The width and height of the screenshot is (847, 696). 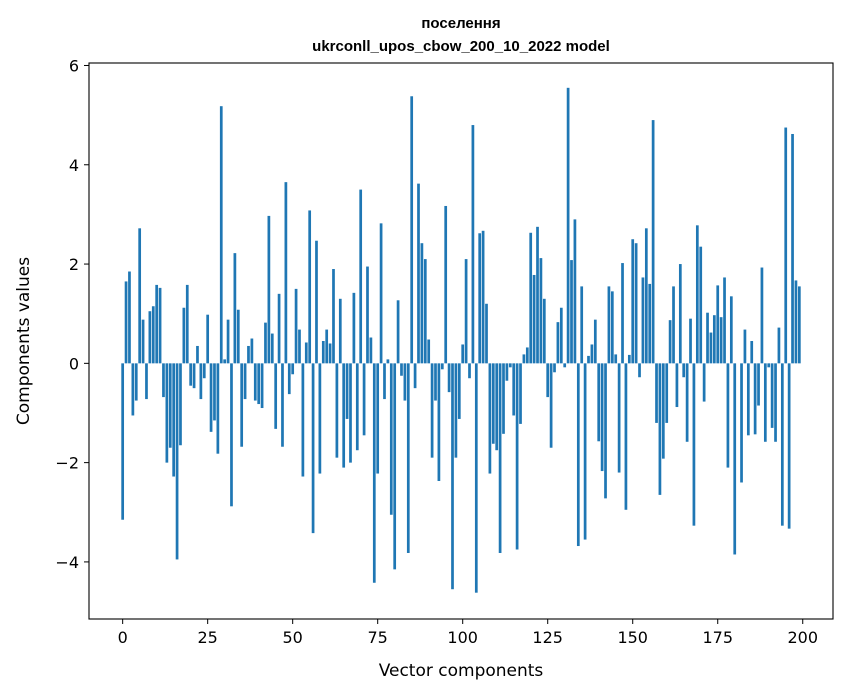 What do you see at coordinates (460, 23) in the screenshot?
I see `chart-title: поселення` at bounding box center [460, 23].